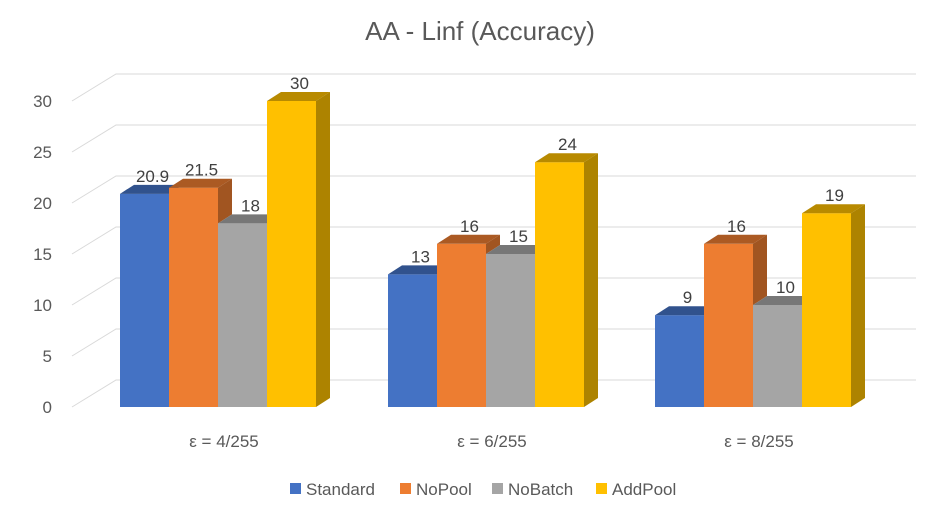 This screenshot has width=938, height=512. I want to click on y-axis-ticks: 0 5 10 15 20 25 30, so click(42, 254).